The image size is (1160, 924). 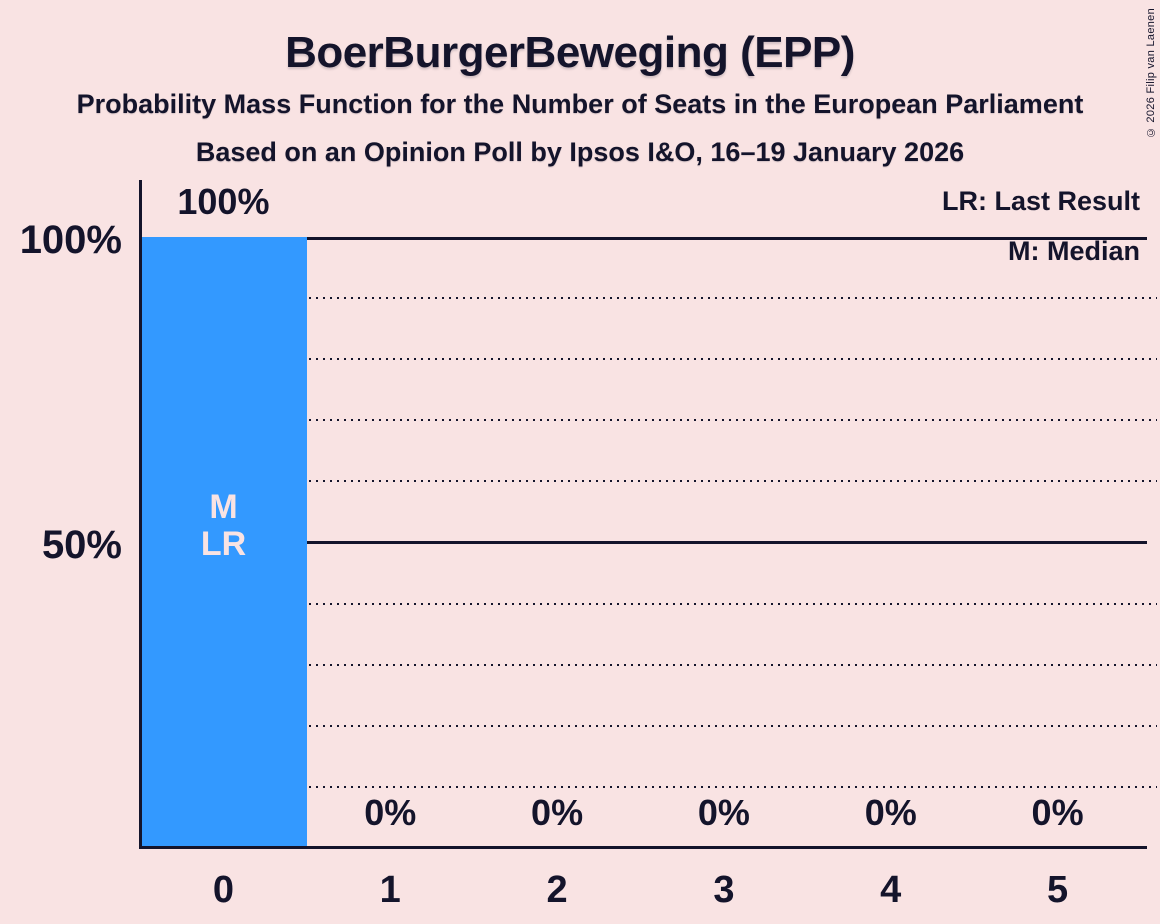 What do you see at coordinates (390, 812) in the screenshot?
I see `bar-value-label-1: 0%` at bounding box center [390, 812].